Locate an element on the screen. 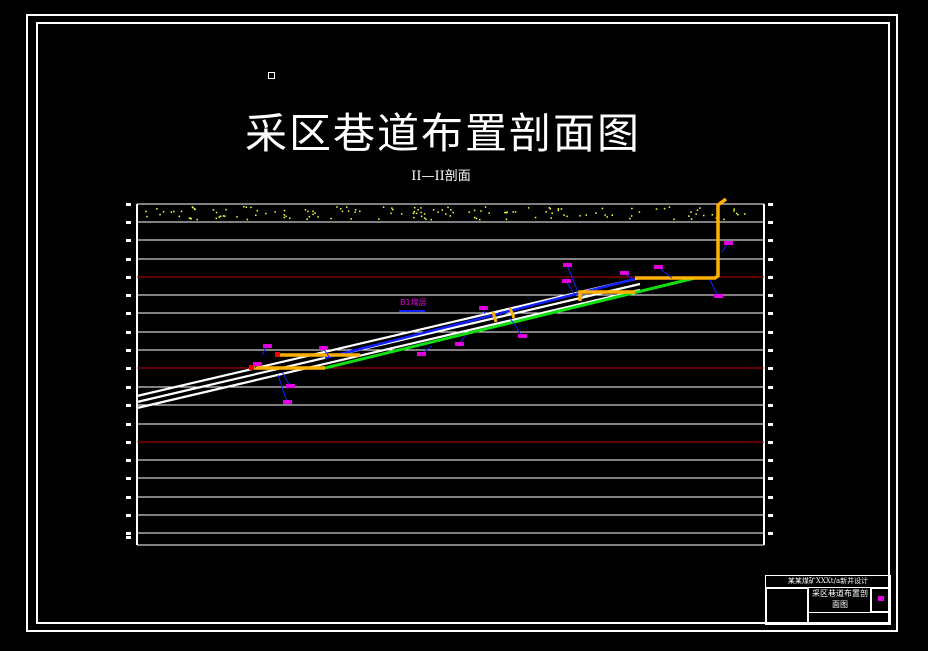  roadway-line is located at coordinates (388, 349).